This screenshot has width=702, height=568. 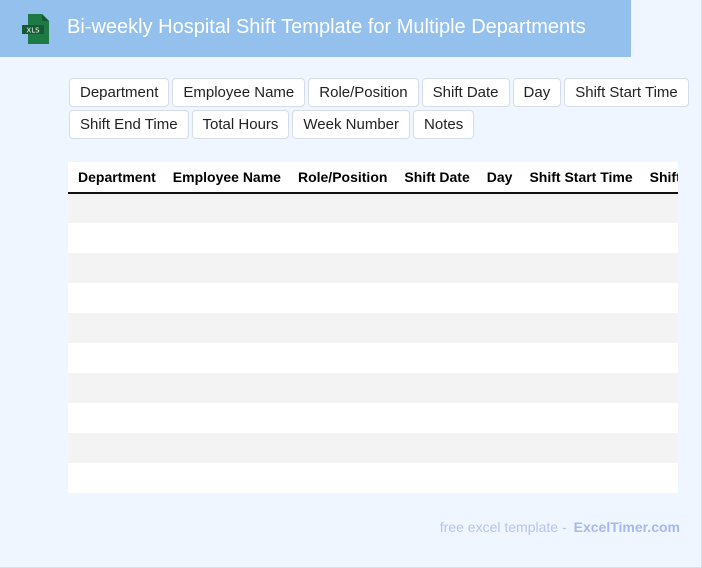 What do you see at coordinates (498, 178) in the screenshot?
I see `column-header: Day` at bounding box center [498, 178].